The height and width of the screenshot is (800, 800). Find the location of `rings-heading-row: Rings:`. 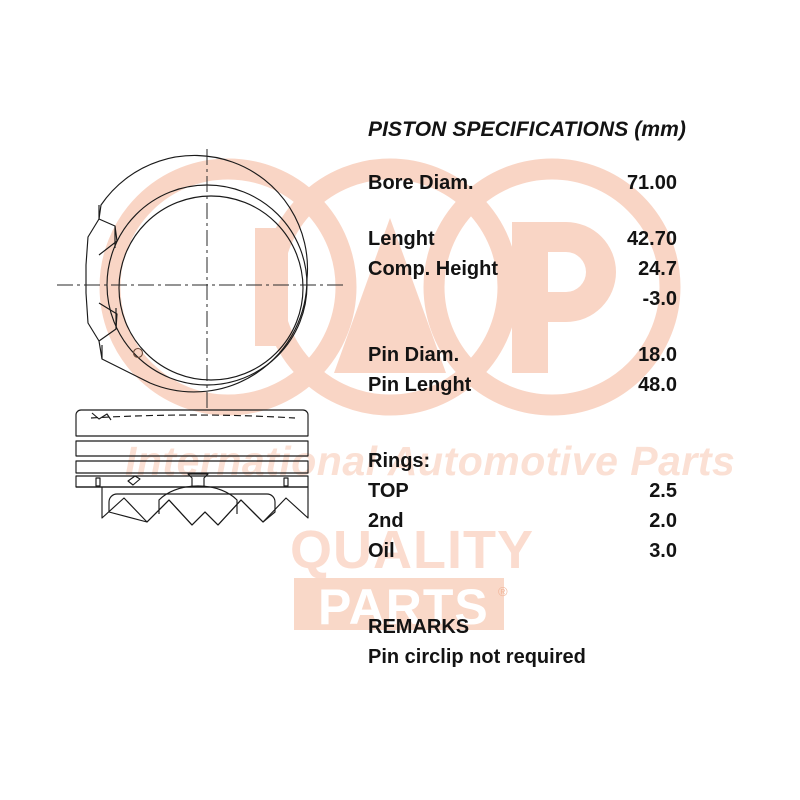

rings-heading-row: Rings: is located at coordinates (522, 461).